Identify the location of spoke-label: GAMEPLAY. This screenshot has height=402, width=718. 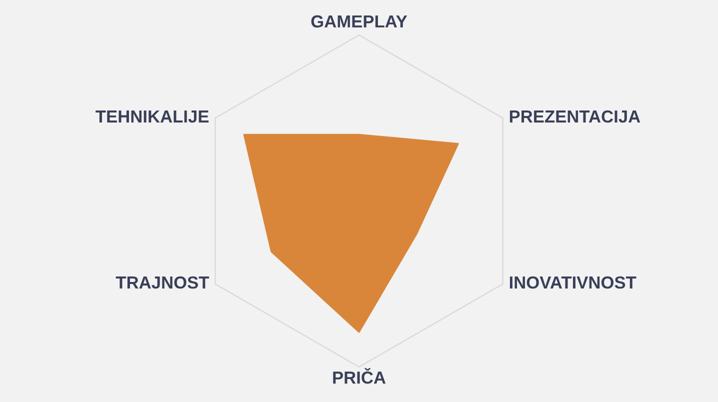
(359, 21).